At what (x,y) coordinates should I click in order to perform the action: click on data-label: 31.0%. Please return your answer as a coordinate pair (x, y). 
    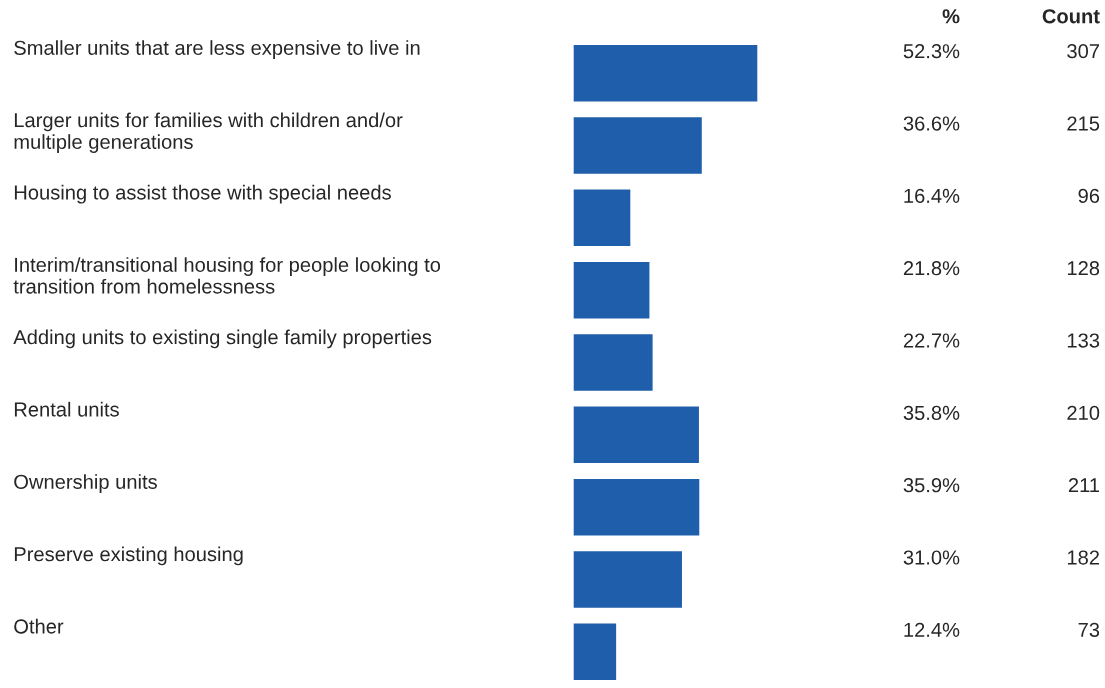
    Looking at the image, I should click on (931, 557).